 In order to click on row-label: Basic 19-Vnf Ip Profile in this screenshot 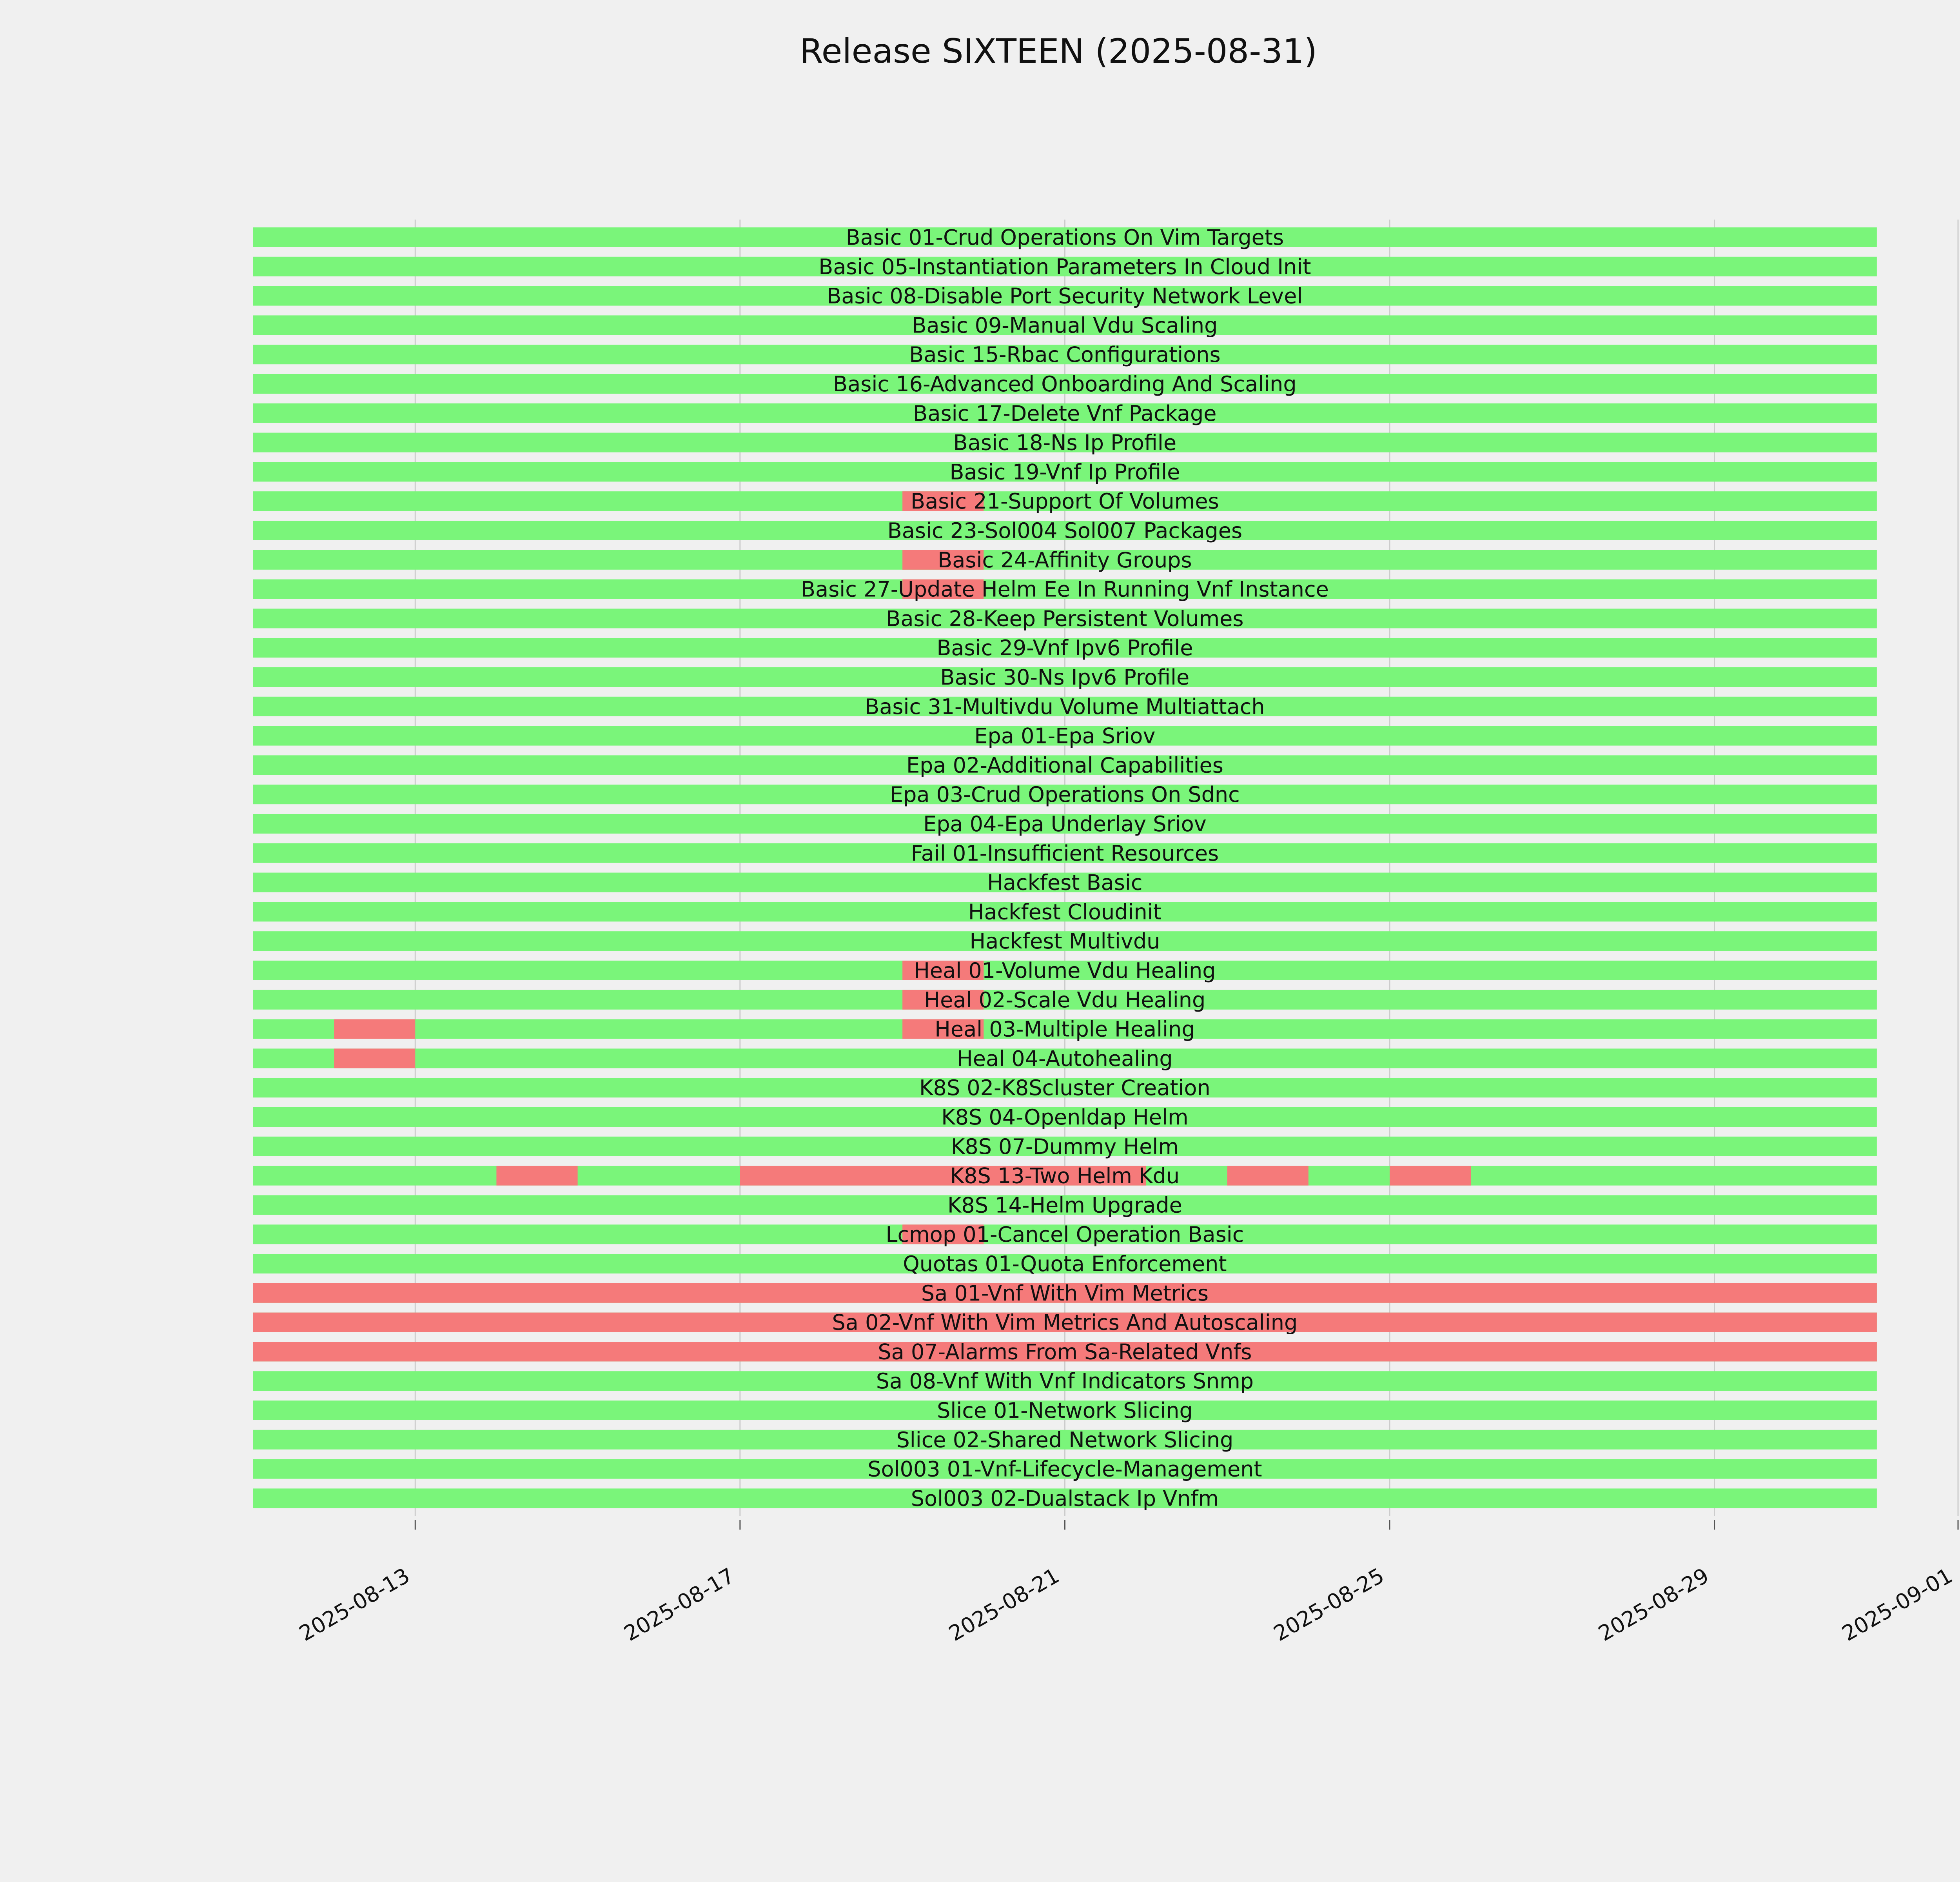, I will do `click(1065, 472)`.